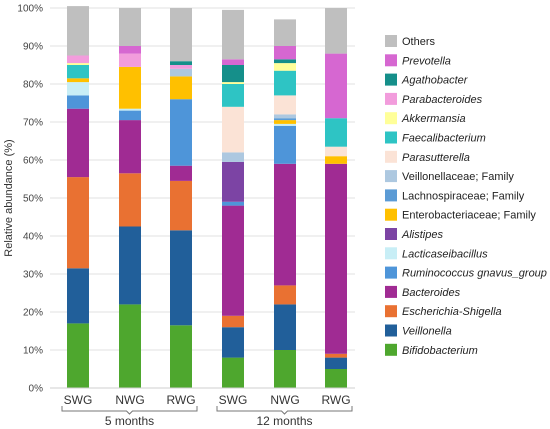 The height and width of the screenshot is (429, 550). Describe the element at coordinates (33, 313) in the screenshot. I see `y-tick-label: 20%` at that location.